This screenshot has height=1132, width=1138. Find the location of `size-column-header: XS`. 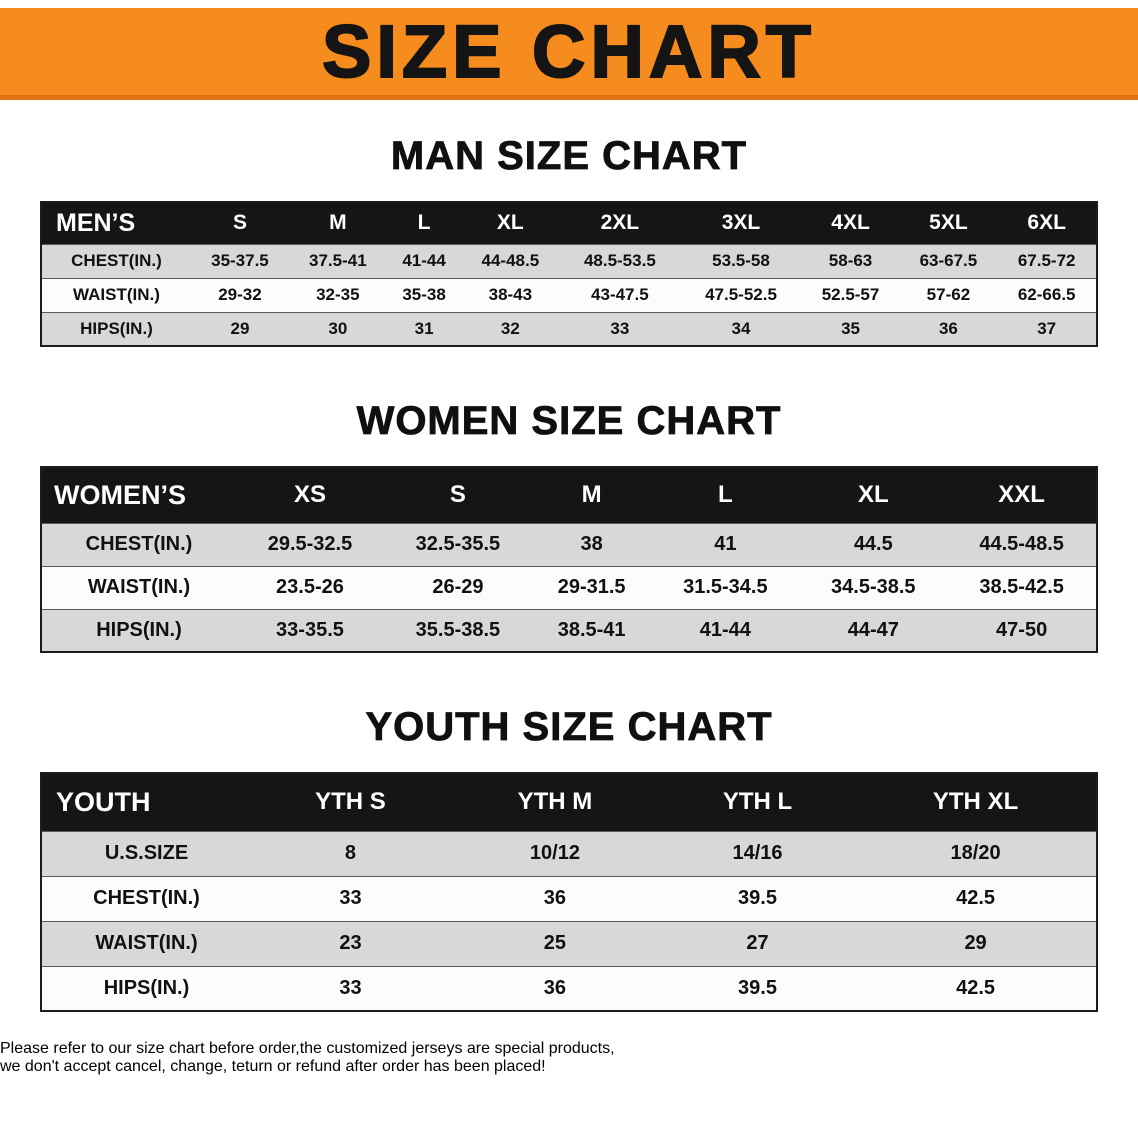

size-column-header: XS is located at coordinates (310, 495).